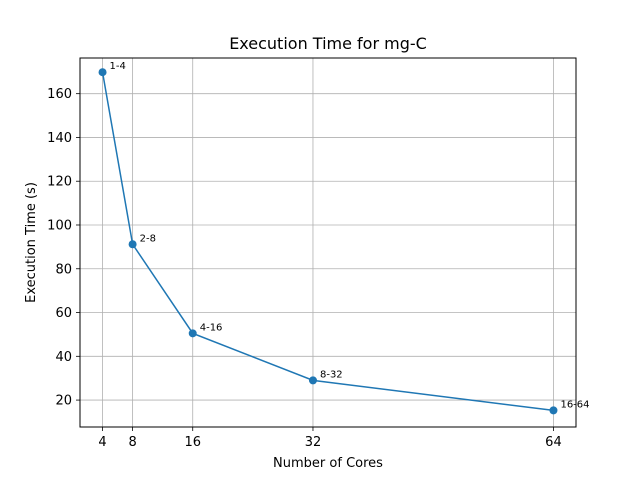  I want to click on chart-title: Execution Time for mg-C, so click(328, 43).